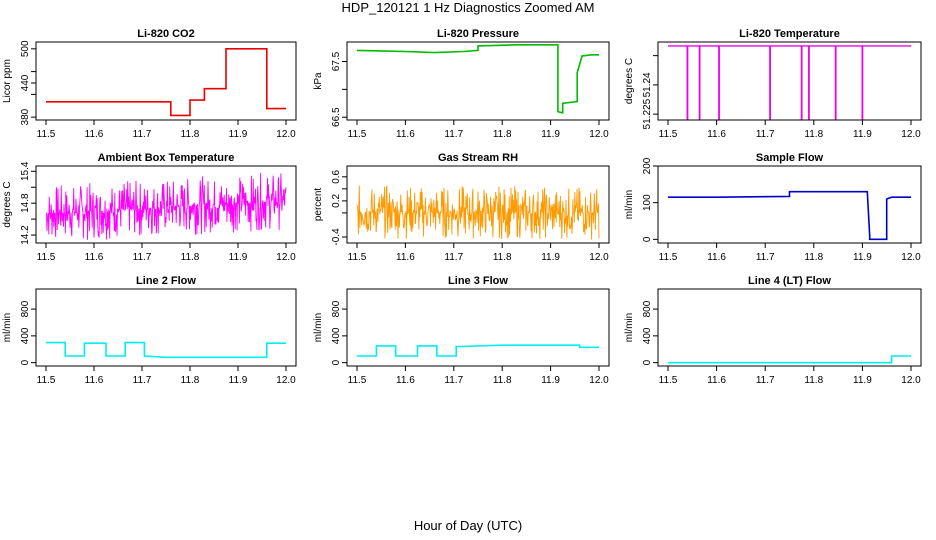 This screenshot has width=936, height=540. I want to click on page-title: HDP_120121 1 Hz Diagnostics Zoomed AM, so click(468, 7).